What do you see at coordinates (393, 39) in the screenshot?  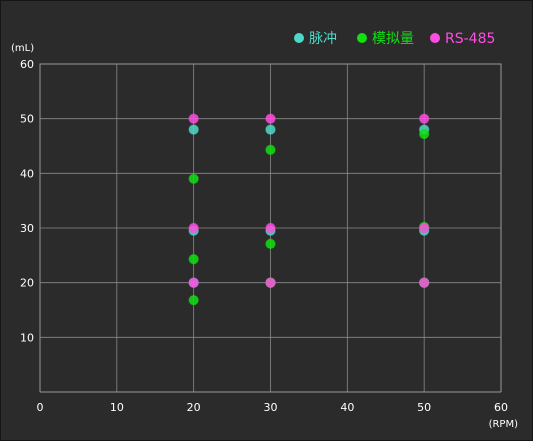 I see `legend-label: 模拟量` at bounding box center [393, 39].